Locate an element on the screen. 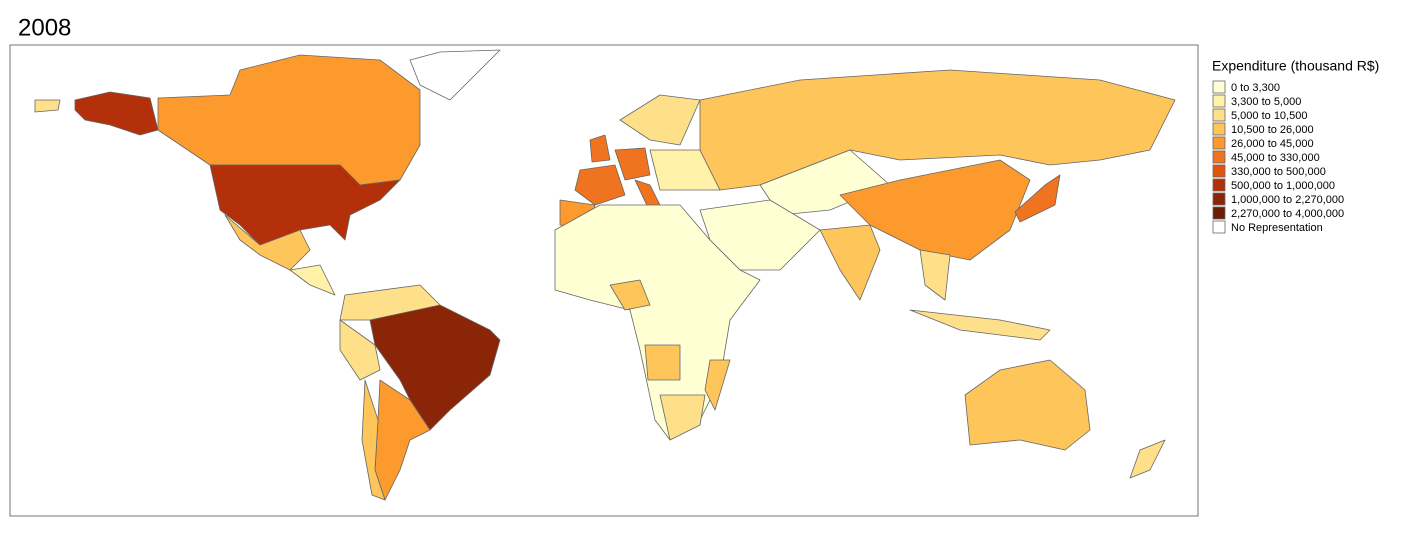 The height and width of the screenshot is (536, 1405). map-title: 2008 is located at coordinates (44, 27).